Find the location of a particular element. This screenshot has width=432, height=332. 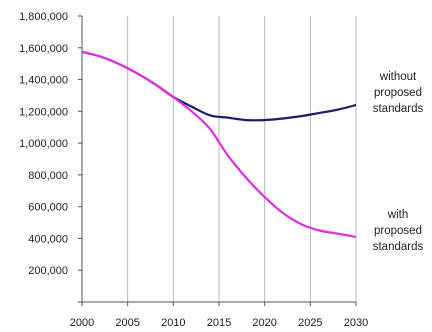

y-tick-label: 1,000,000 is located at coordinates (43, 144).